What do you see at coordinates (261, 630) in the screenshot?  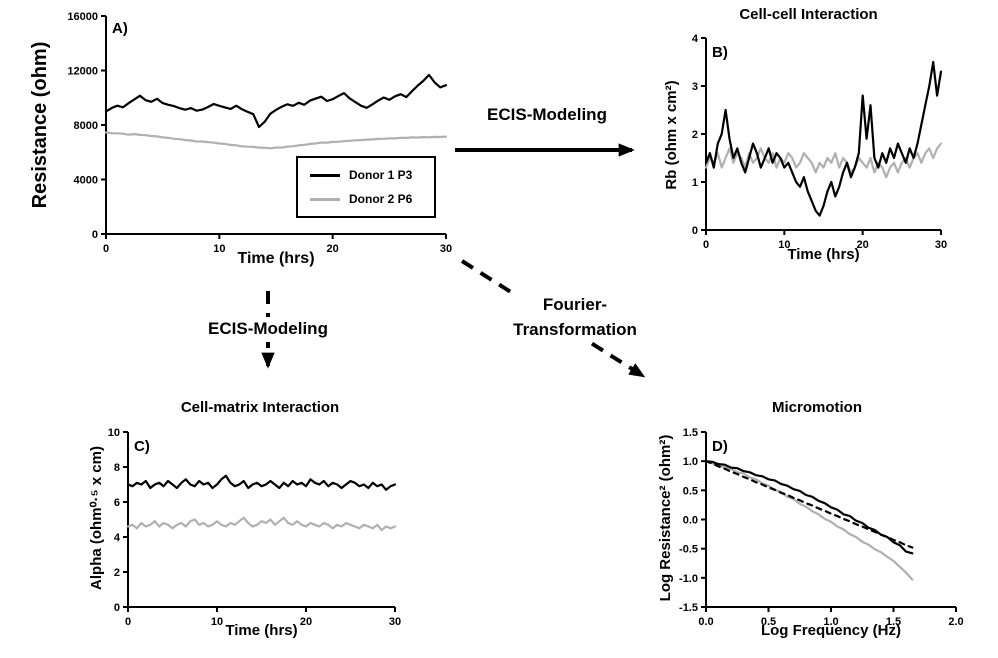 I see `panel-c-x-axis-title: Time (hrs)` at bounding box center [261, 630].